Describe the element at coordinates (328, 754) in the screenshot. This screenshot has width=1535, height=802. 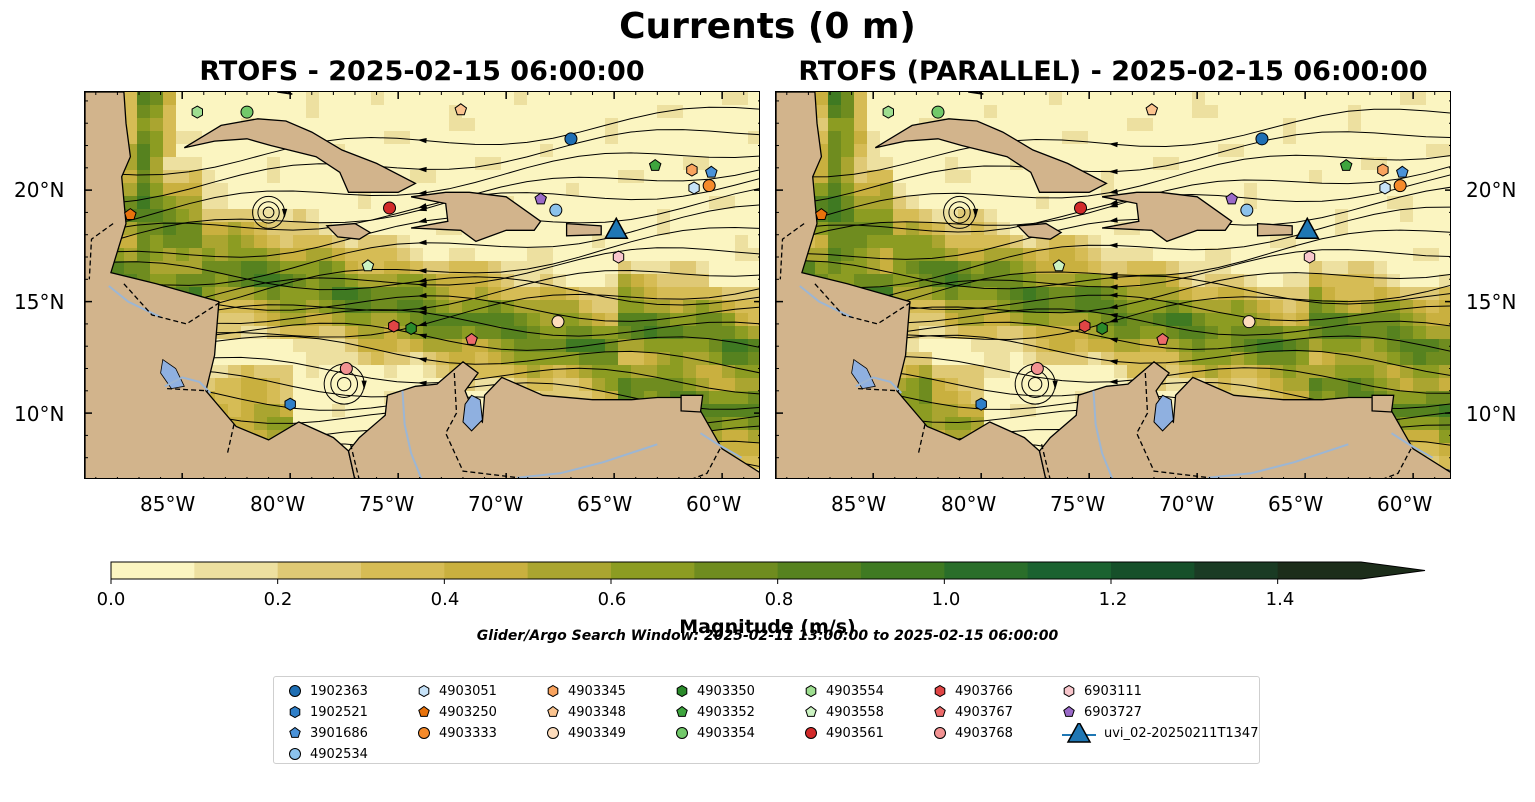
I see `legend-item-4902534: 4902534` at that location.